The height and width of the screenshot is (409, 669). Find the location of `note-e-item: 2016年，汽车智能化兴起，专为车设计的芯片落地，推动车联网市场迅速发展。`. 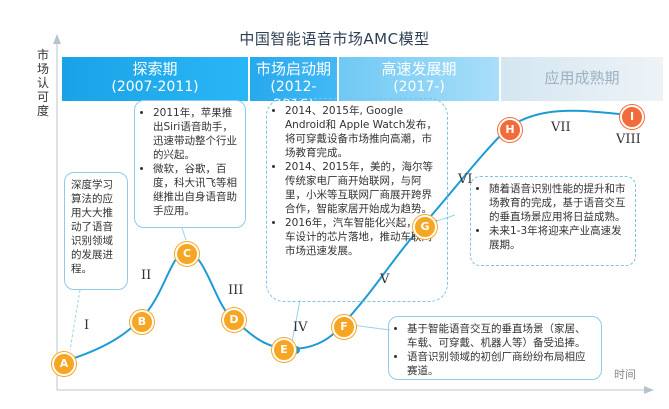

note-e-item: 2016年，汽车智能化兴起，专为车设计的芯片落地，推动车联网市场迅速发展。 is located at coordinates (363, 237).